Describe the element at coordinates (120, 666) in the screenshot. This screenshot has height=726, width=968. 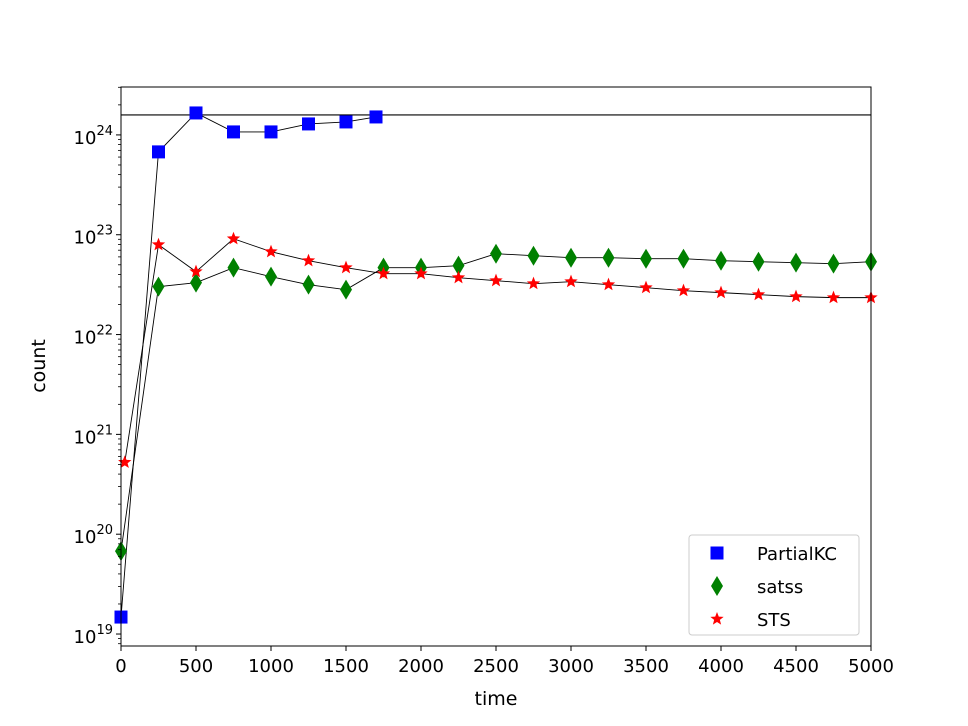
I see `x-tick-label: 0` at that location.